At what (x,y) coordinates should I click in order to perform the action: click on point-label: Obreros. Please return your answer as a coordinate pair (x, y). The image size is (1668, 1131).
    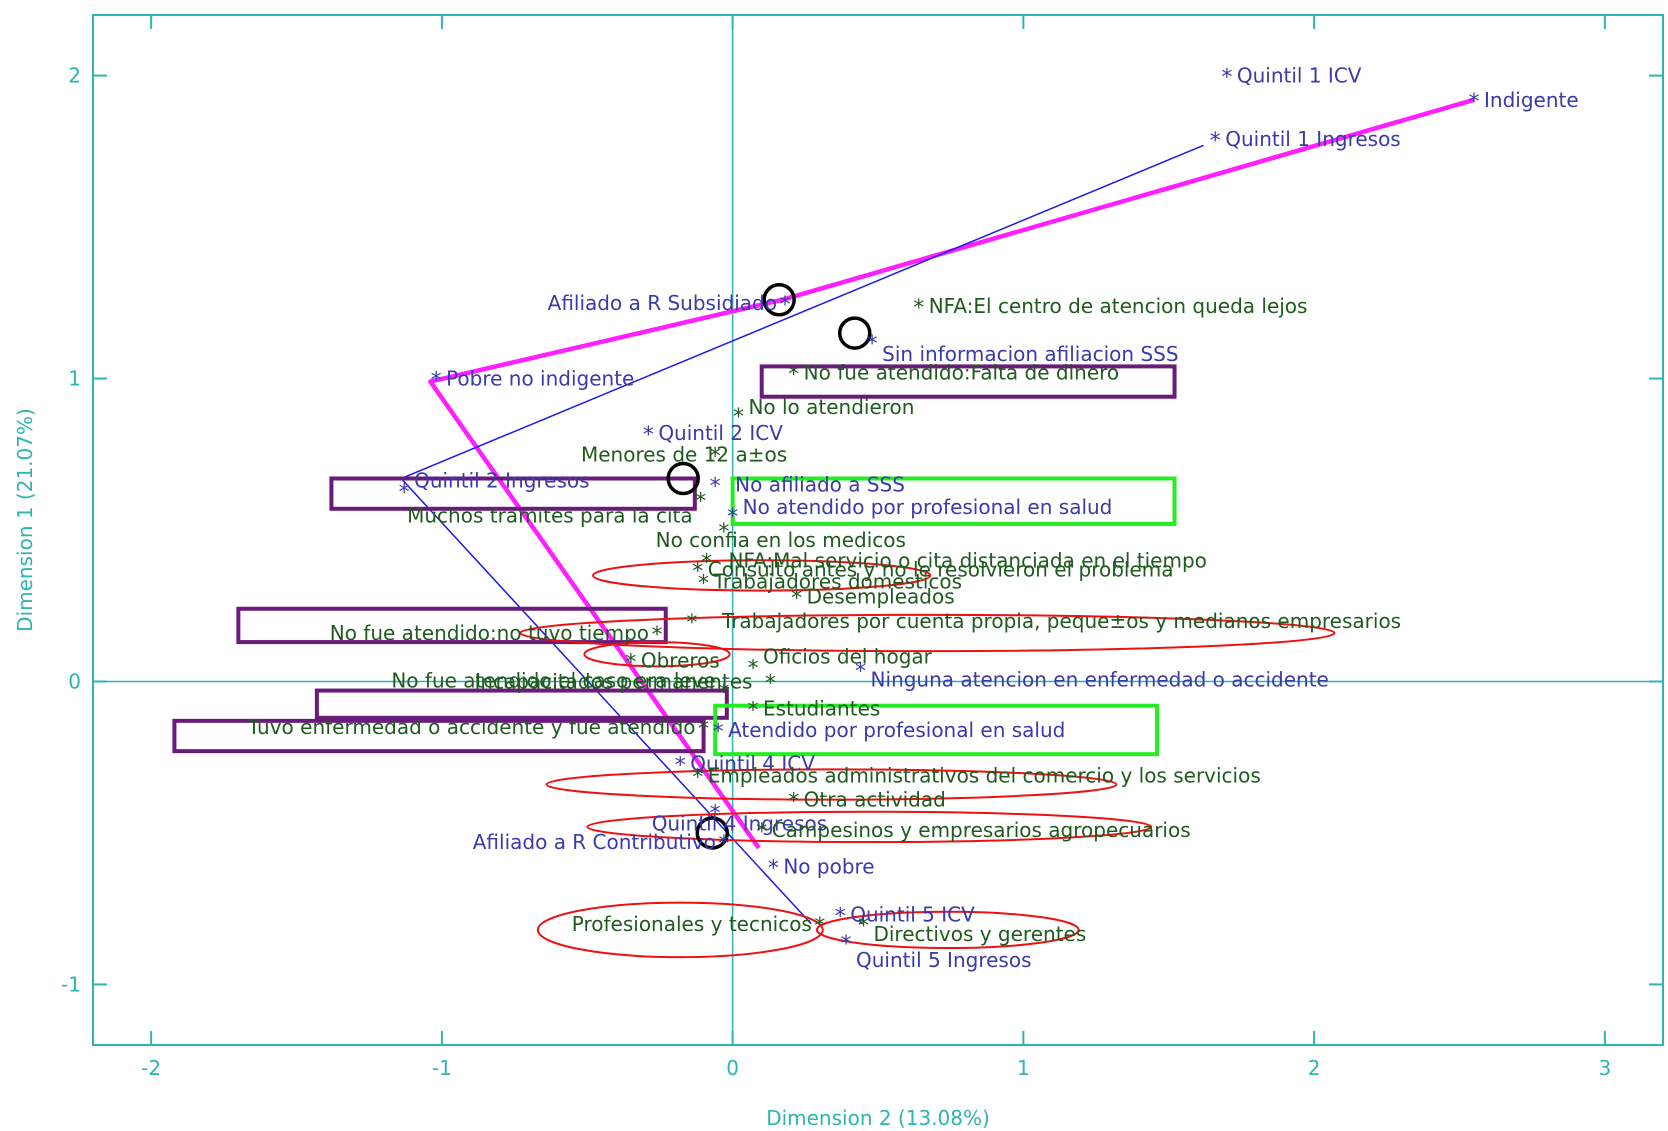
    Looking at the image, I should click on (680, 660).